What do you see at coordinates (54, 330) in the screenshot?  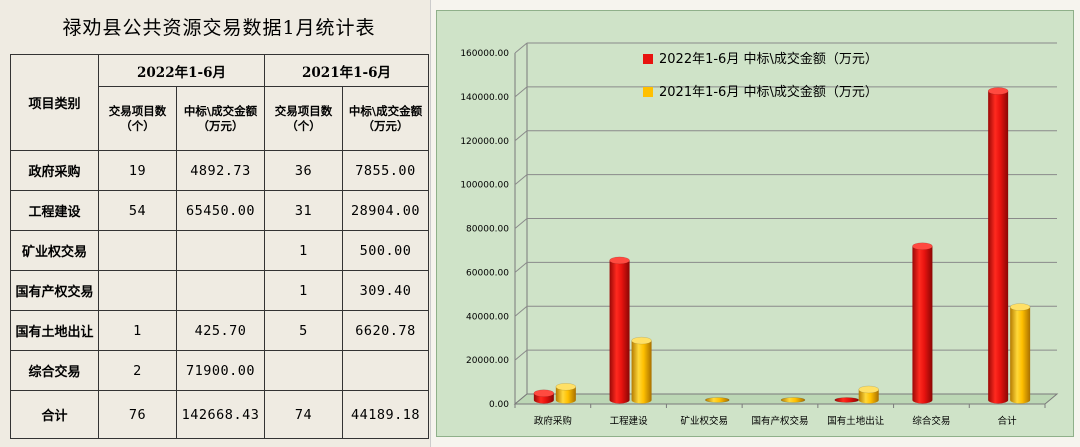 I see `row-label: 国有土地出让` at bounding box center [54, 330].